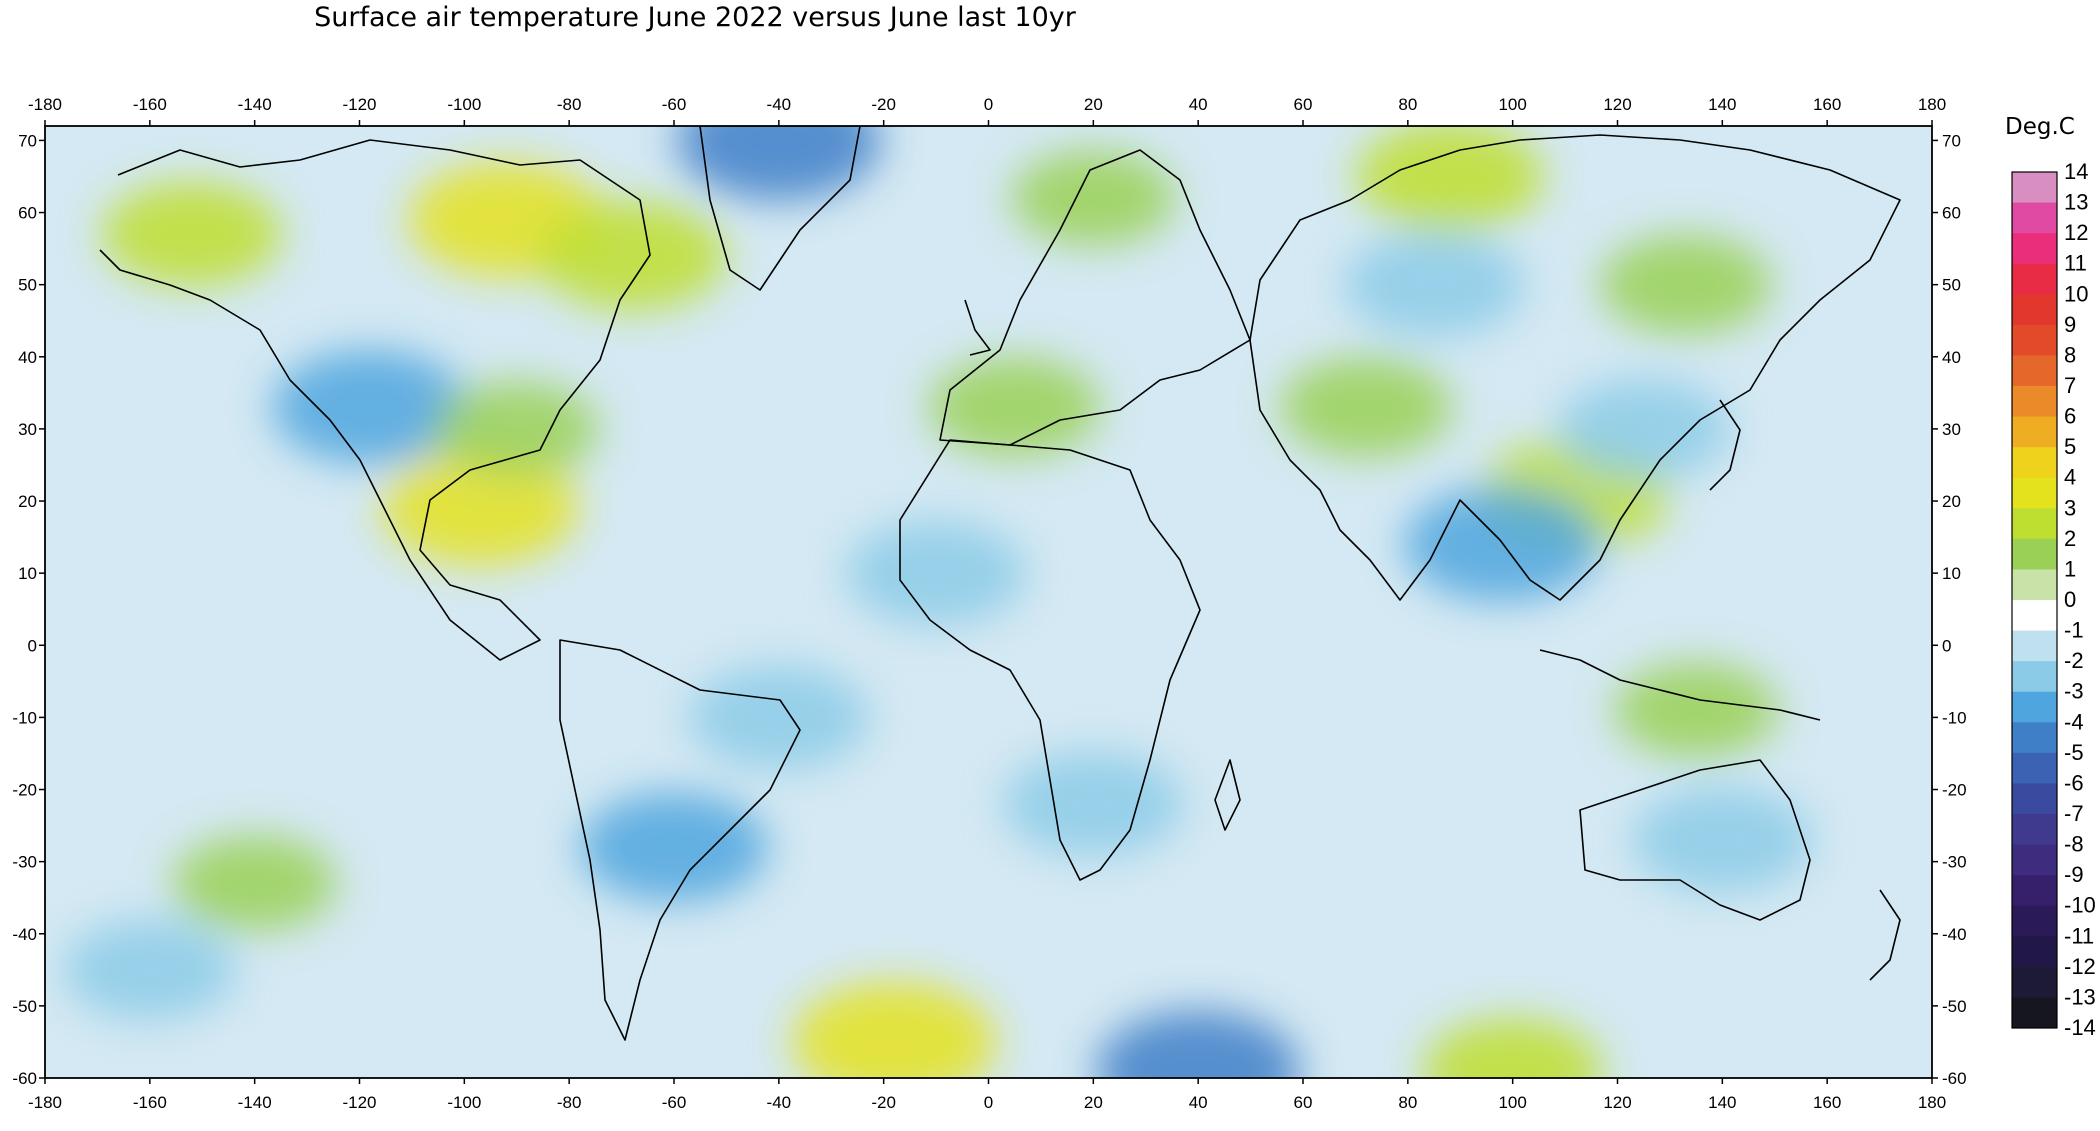 This screenshot has height=1131, width=2100. I want to click on colorbar-label: 6, so click(2070, 416).